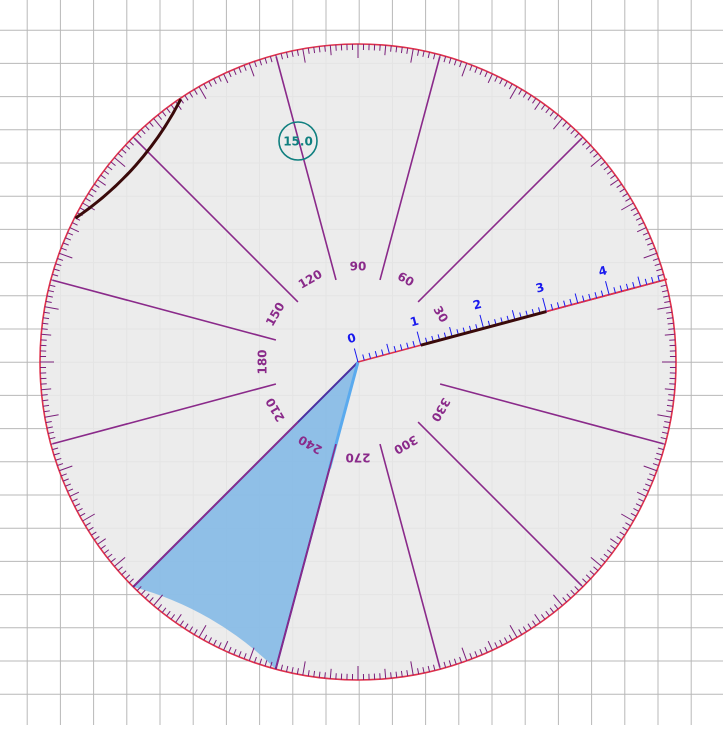  Describe the element at coordinates (298, 142) in the screenshot. I see `readout-value: 15.0` at that location.